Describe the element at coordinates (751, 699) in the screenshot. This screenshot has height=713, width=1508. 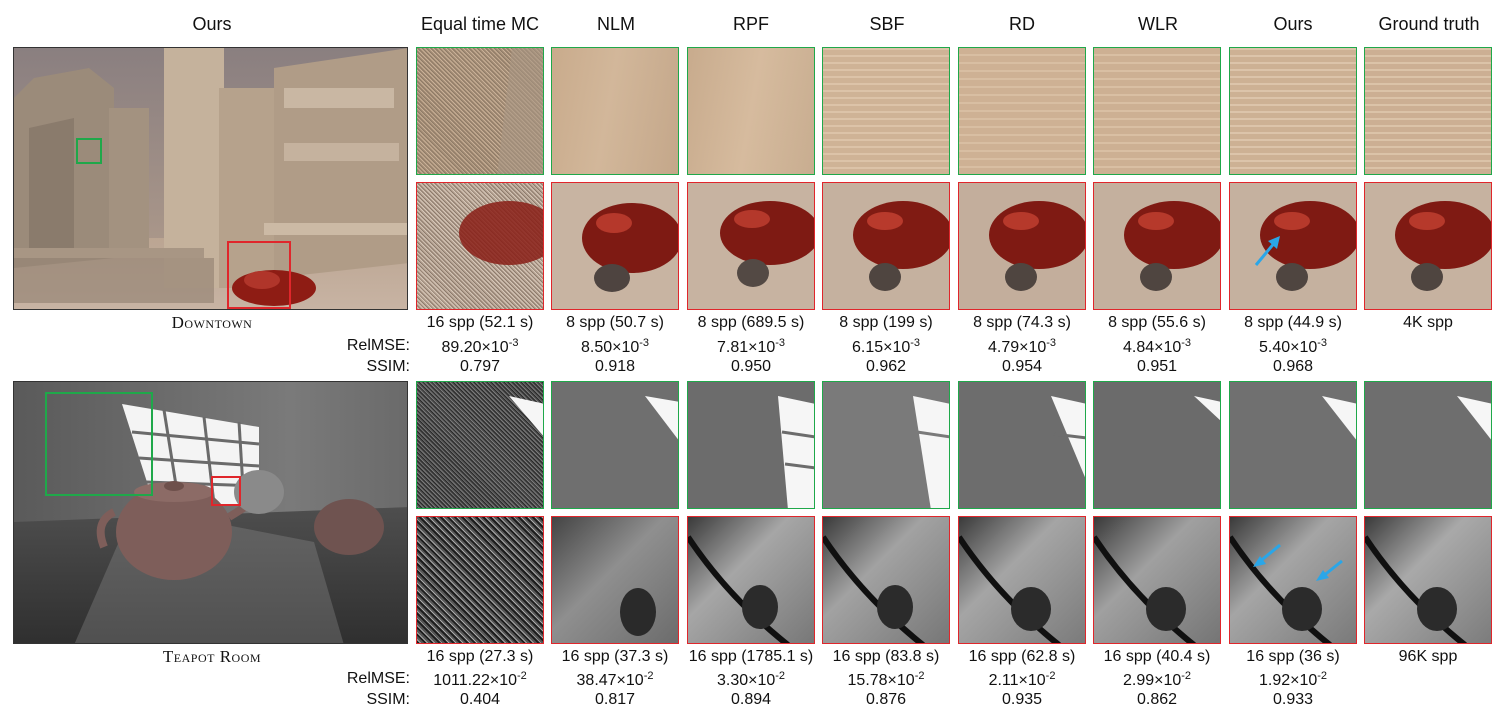
I see `ssim-value: 0.894` at that location.